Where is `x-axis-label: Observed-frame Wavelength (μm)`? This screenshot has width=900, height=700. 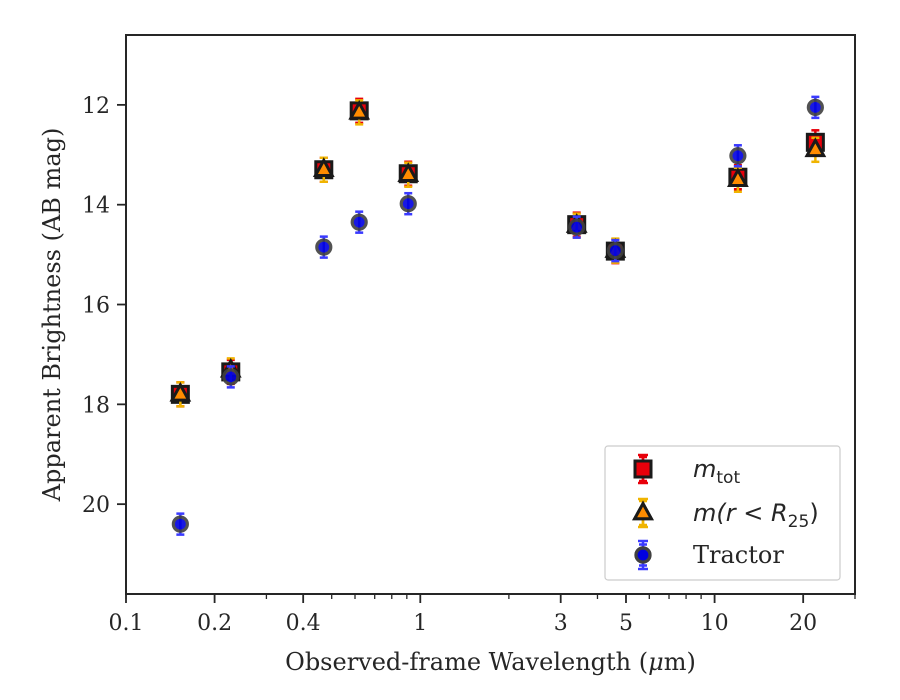
x-axis-label: Observed-frame Wavelength (μm) is located at coordinates (490, 662).